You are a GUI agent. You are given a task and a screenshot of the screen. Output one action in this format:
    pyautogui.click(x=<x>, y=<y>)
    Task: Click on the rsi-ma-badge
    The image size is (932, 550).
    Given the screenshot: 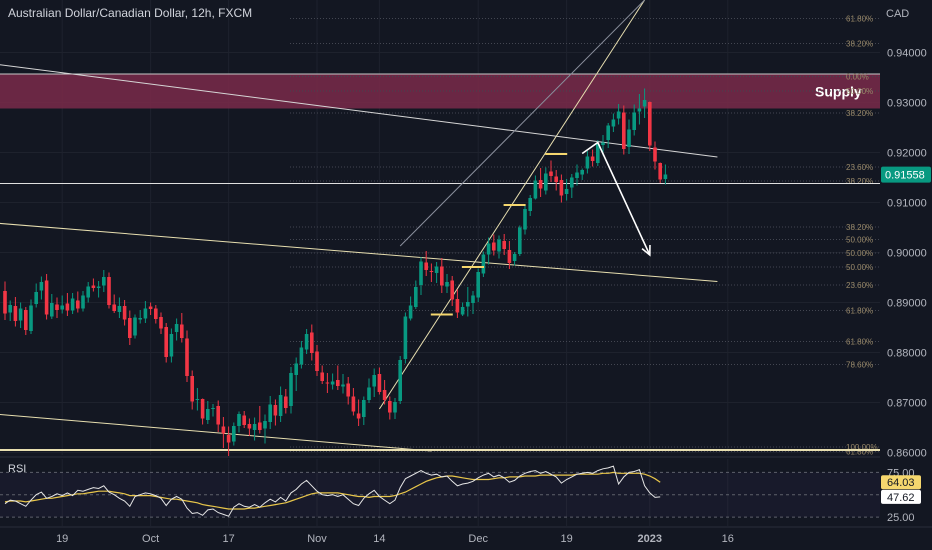 What is the action you would take?
    pyautogui.click(x=901, y=482)
    